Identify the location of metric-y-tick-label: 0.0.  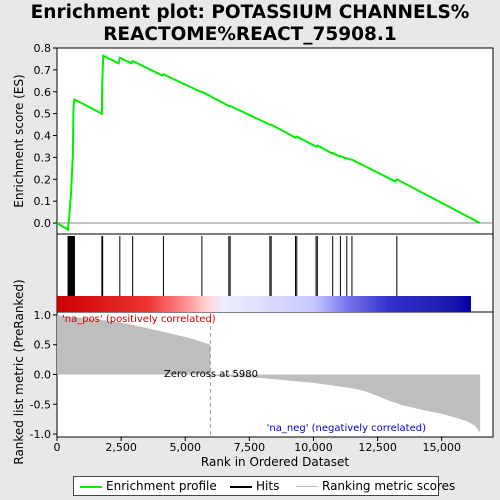
(43, 375).